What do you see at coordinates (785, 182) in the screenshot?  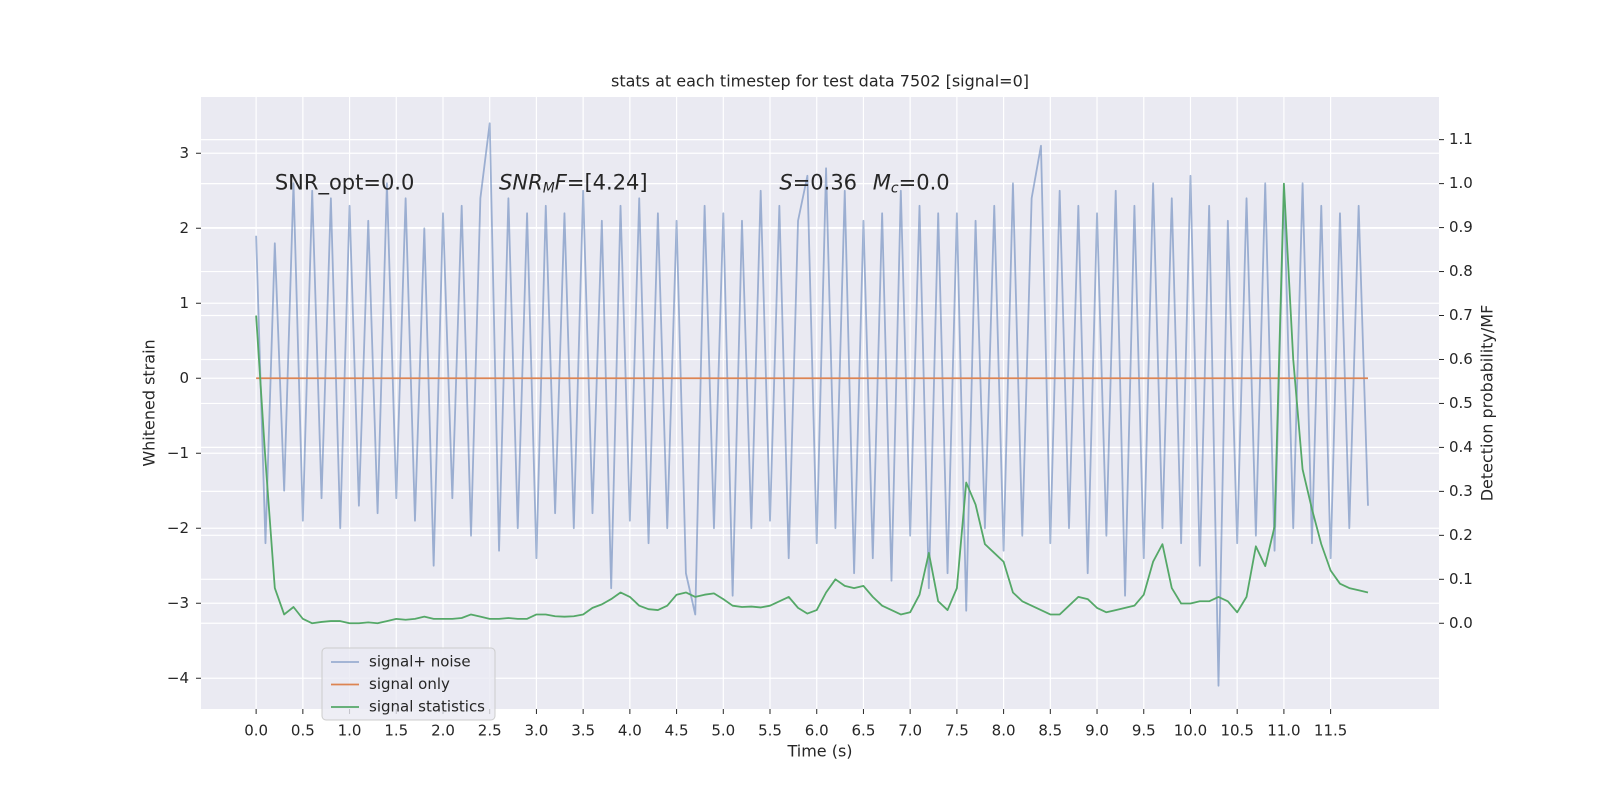 I see `annotation-part: S` at bounding box center [785, 182].